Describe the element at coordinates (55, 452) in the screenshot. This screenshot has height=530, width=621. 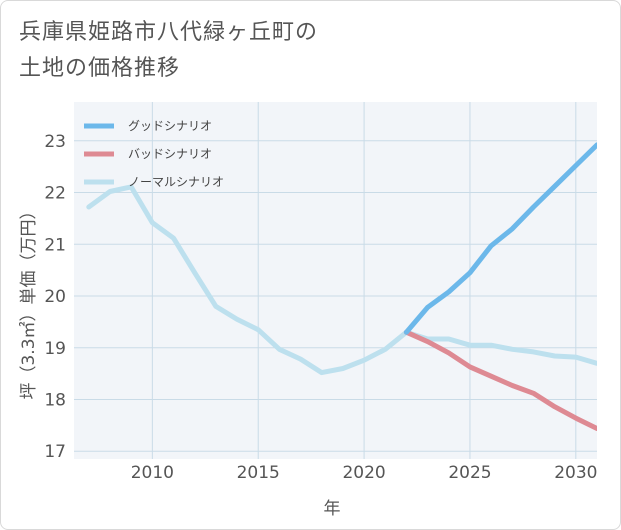
I see `y-tick-17: 17` at that location.